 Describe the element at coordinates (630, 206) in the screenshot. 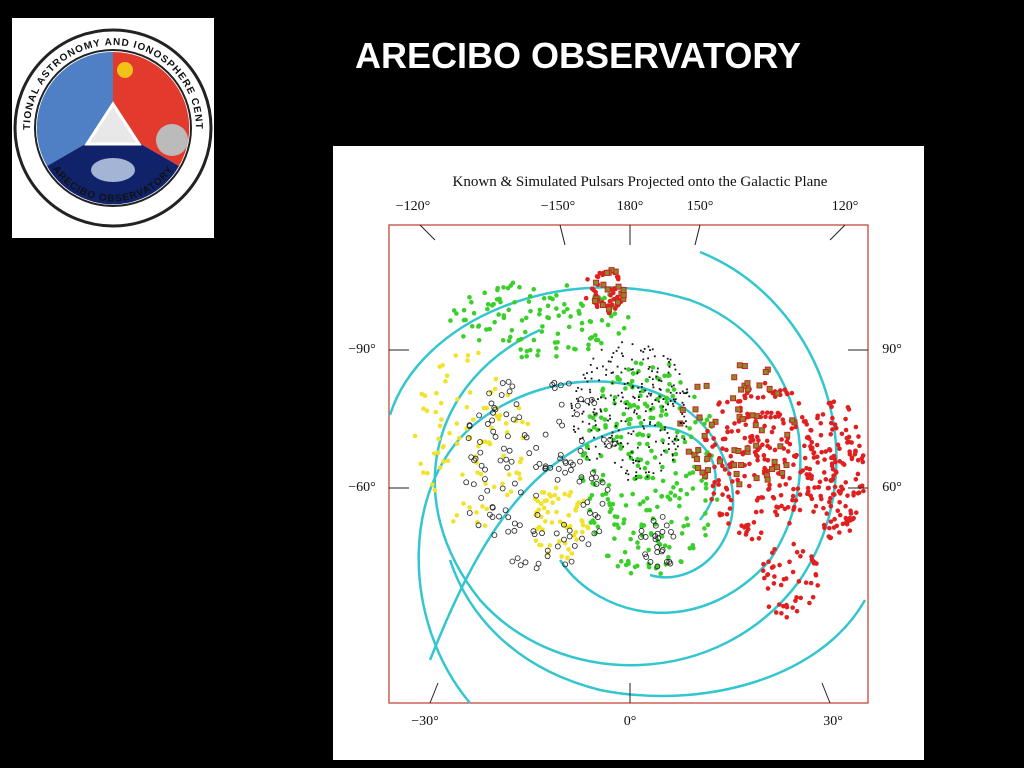

I see `angle-label: 180°` at that location.